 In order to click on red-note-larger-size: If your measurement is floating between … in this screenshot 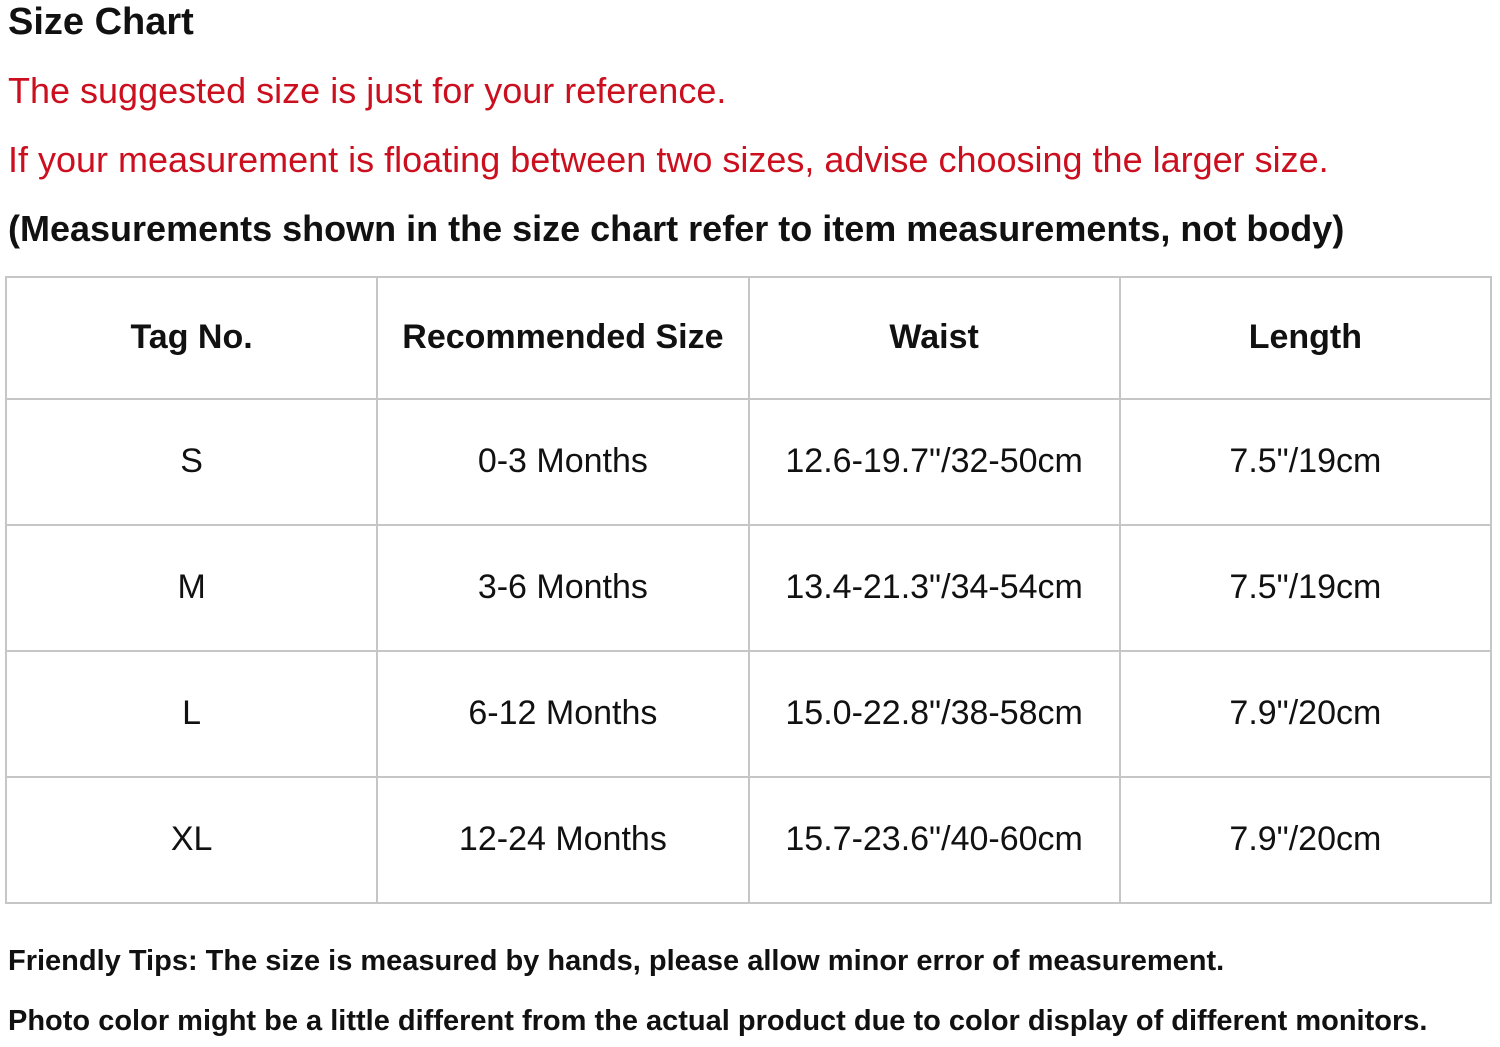, I will do `click(668, 159)`.